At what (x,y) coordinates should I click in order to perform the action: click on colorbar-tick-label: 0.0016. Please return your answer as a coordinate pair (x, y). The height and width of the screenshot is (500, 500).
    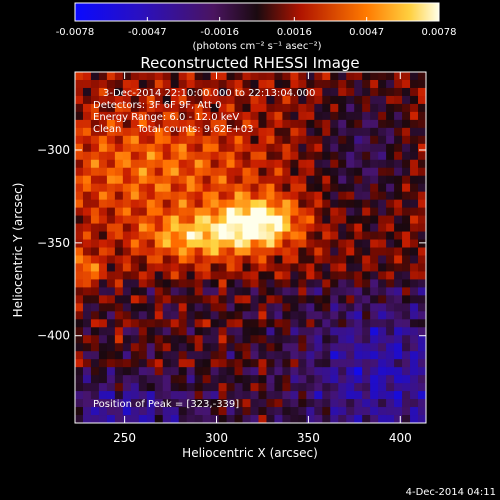
    Looking at the image, I should click on (294, 32).